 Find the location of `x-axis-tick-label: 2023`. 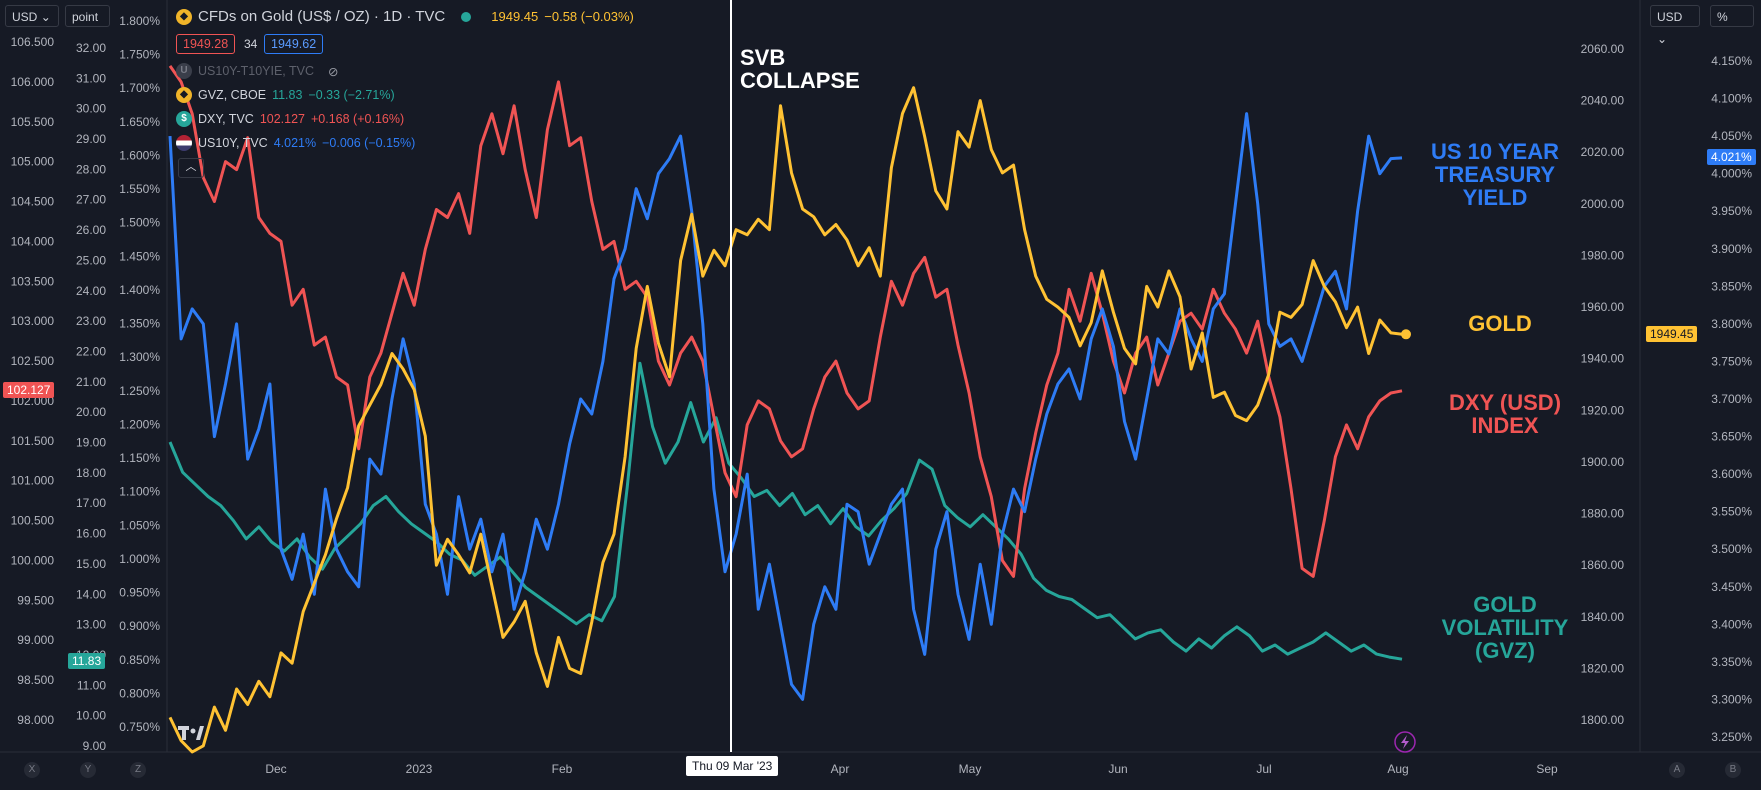

x-axis-tick-label: 2023 is located at coordinates (419, 769).